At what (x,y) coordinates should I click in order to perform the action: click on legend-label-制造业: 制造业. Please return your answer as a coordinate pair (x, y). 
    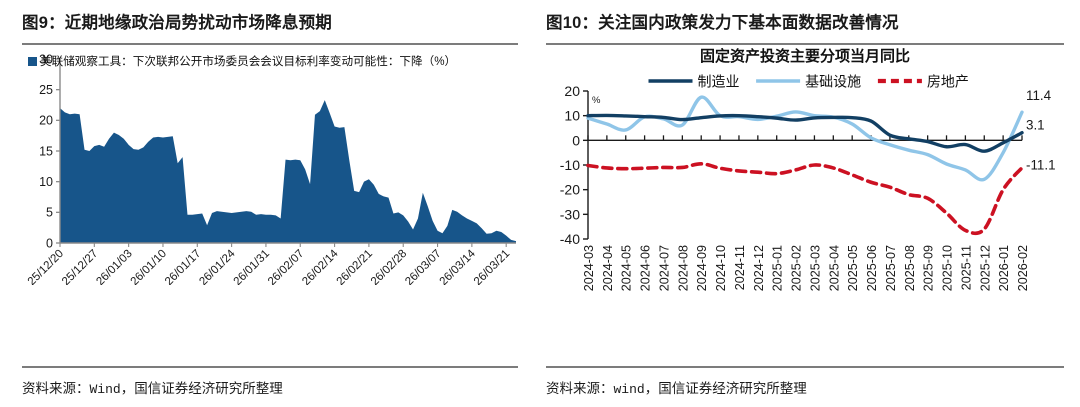
    Looking at the image, I should click on (719, 81).